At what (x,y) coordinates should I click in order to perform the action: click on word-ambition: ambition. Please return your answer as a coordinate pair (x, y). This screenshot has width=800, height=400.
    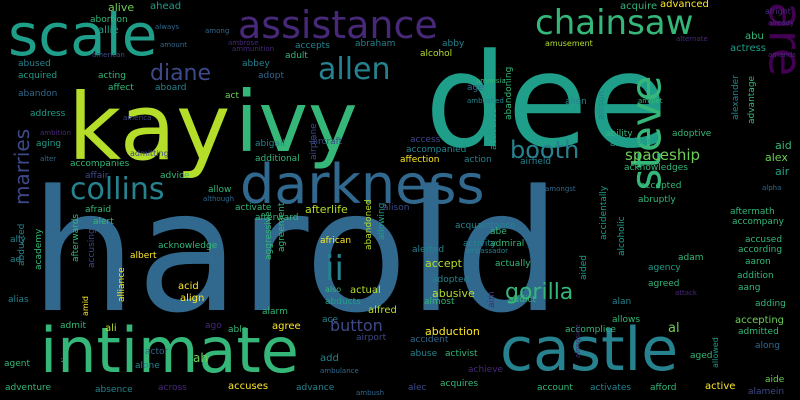
    Looking at the image, I should click on (55, 133).